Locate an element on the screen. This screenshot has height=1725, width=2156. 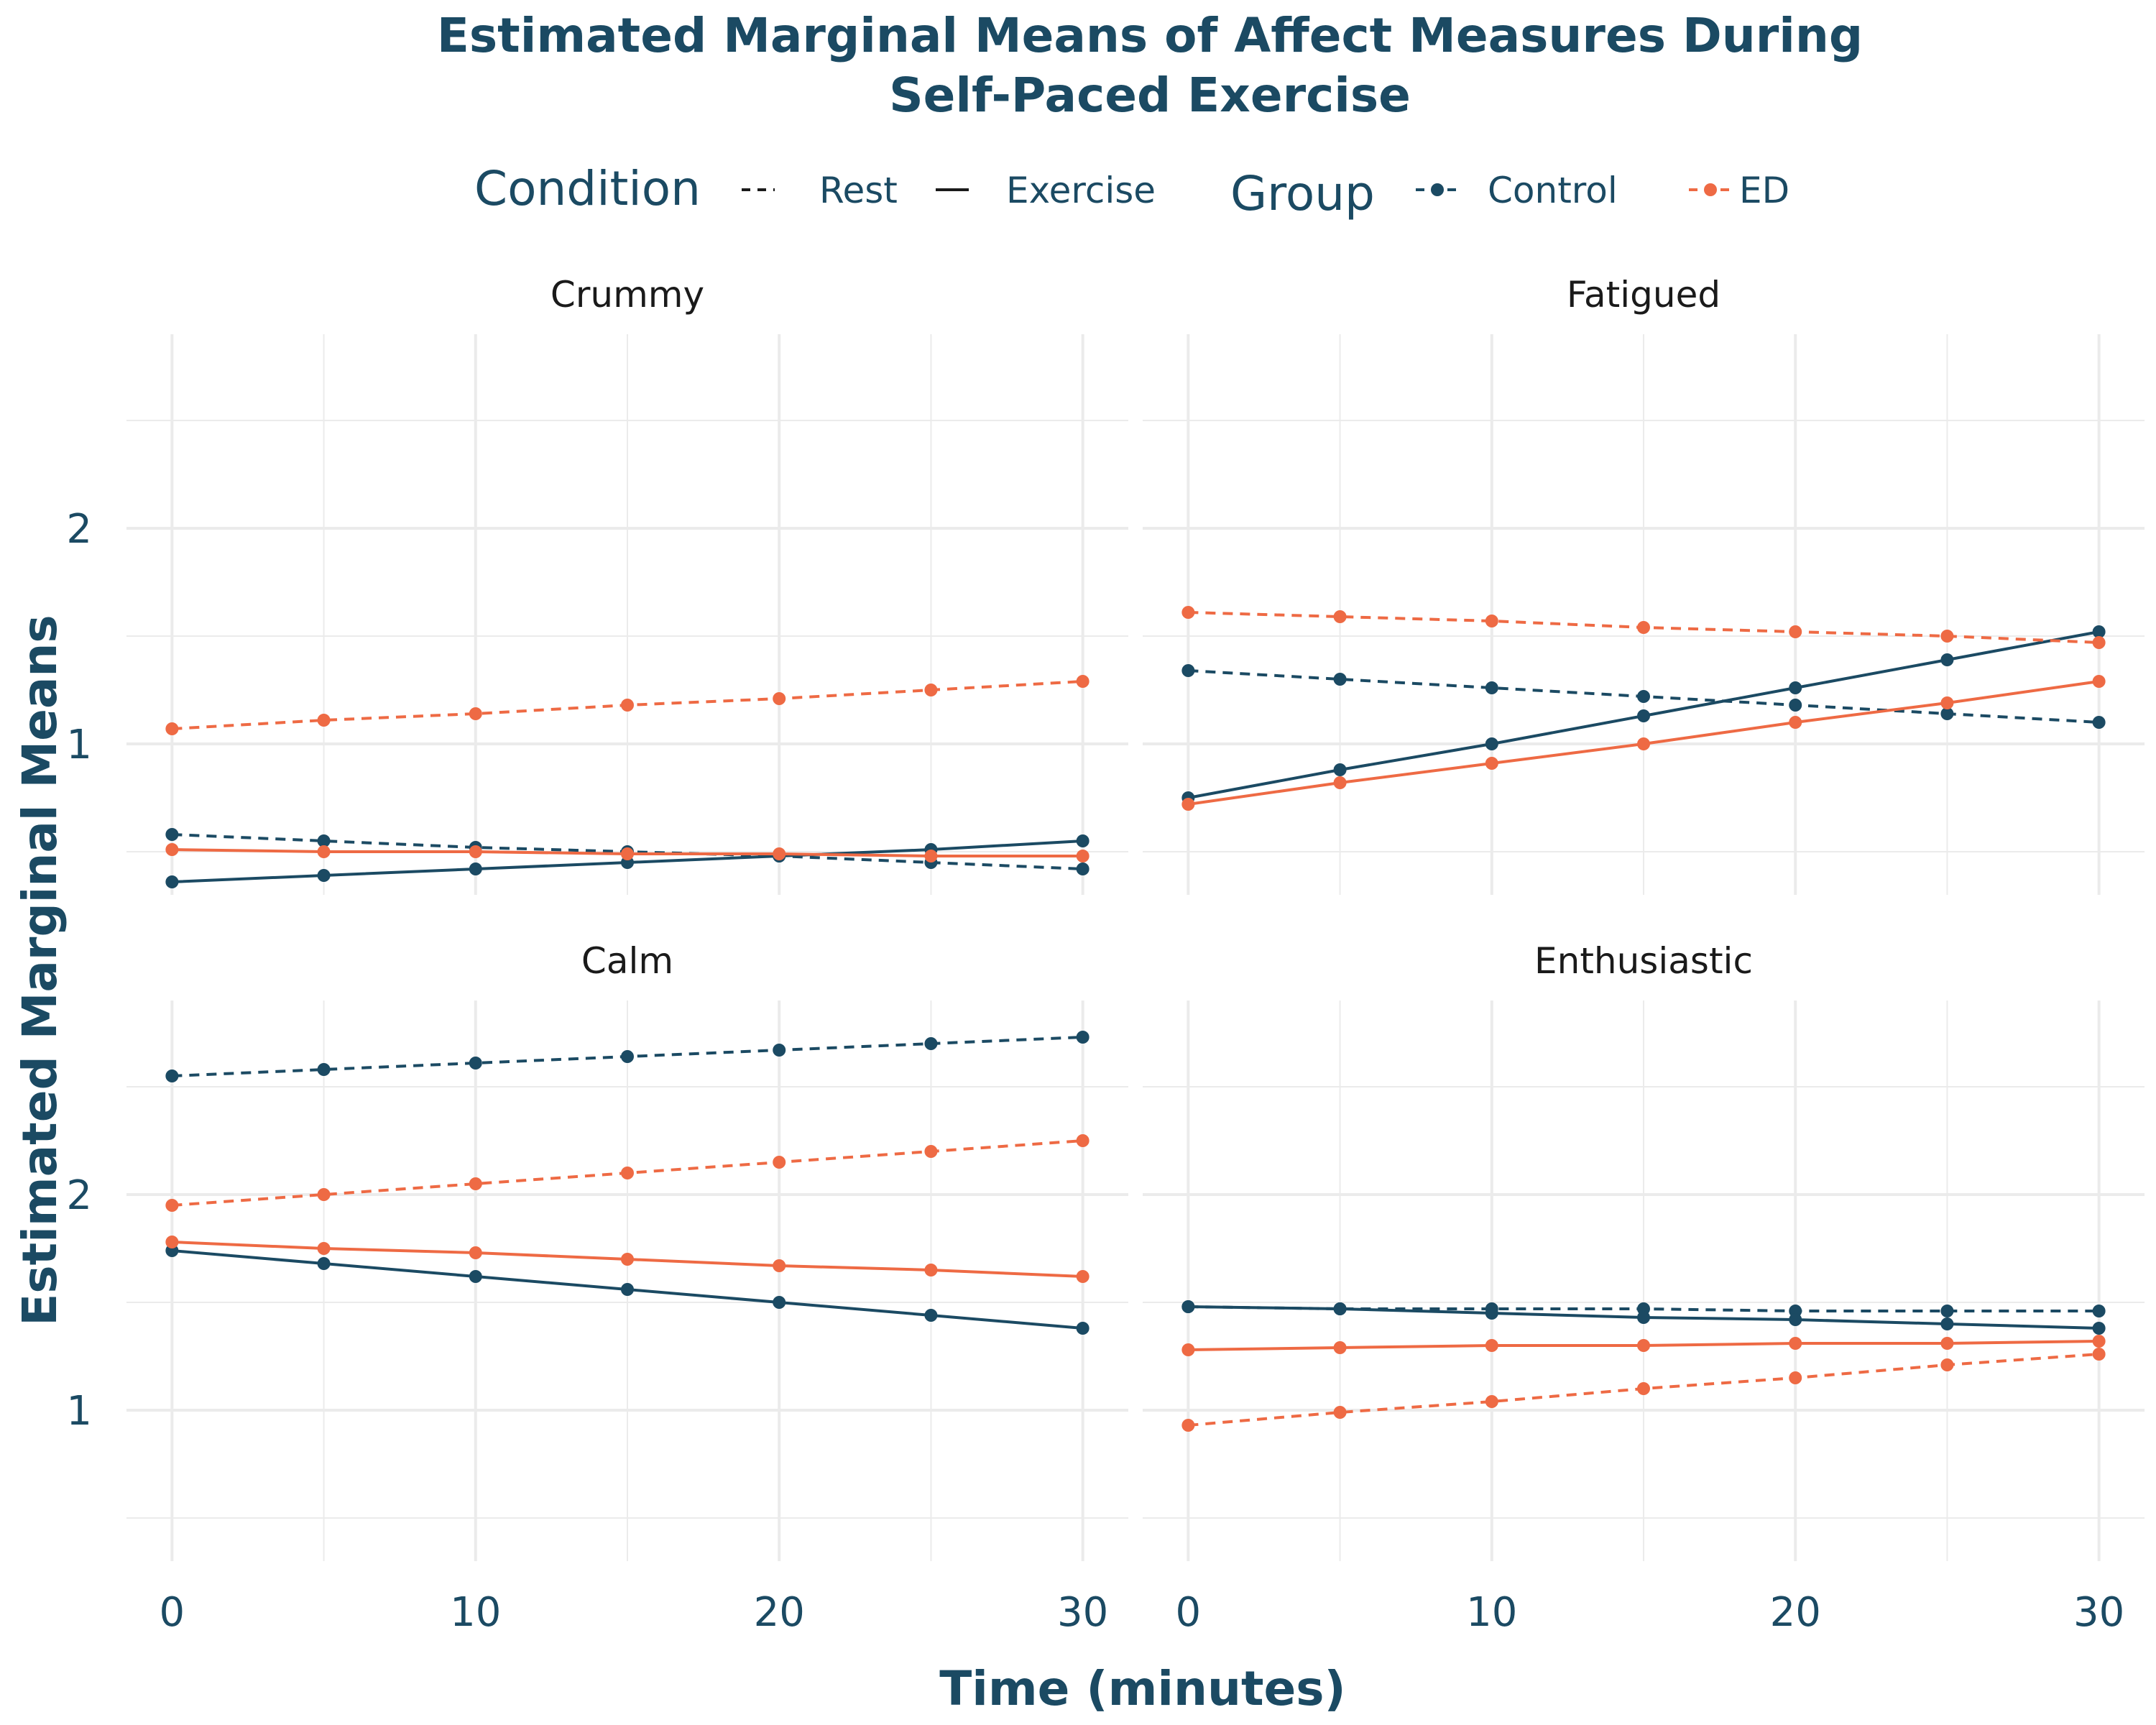
legend-control-key-point is located at coordinates (1437, 189).